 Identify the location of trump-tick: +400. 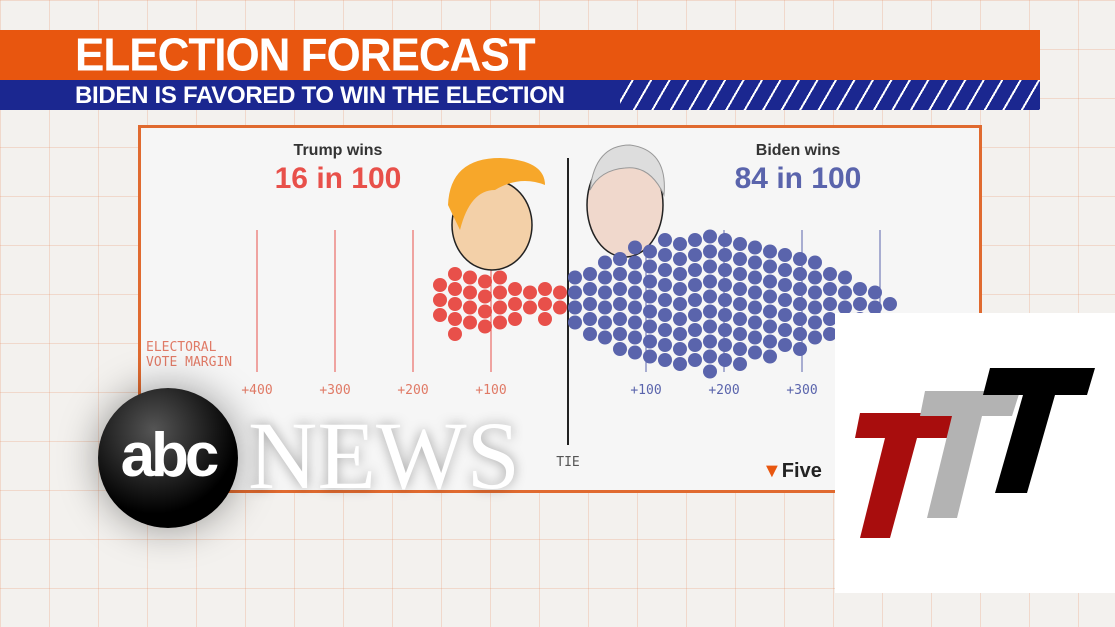
(257, 390).